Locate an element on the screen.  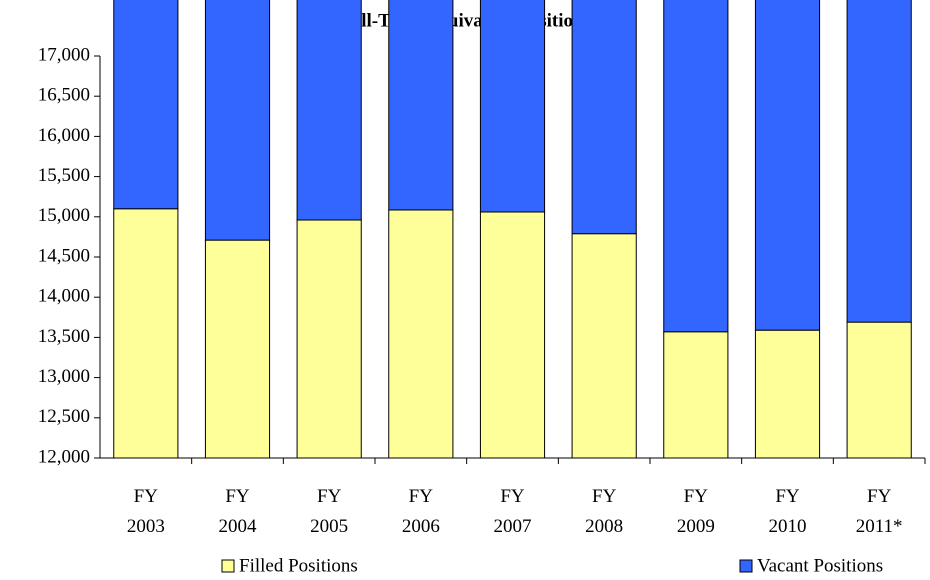
x-tick-label: FY 2007 is located at coordinates (512, 511).